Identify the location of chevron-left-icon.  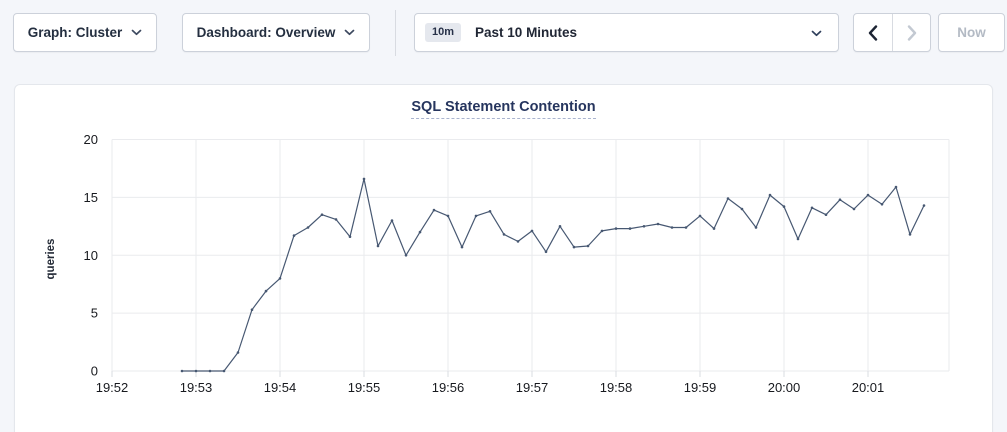
(873, 32).